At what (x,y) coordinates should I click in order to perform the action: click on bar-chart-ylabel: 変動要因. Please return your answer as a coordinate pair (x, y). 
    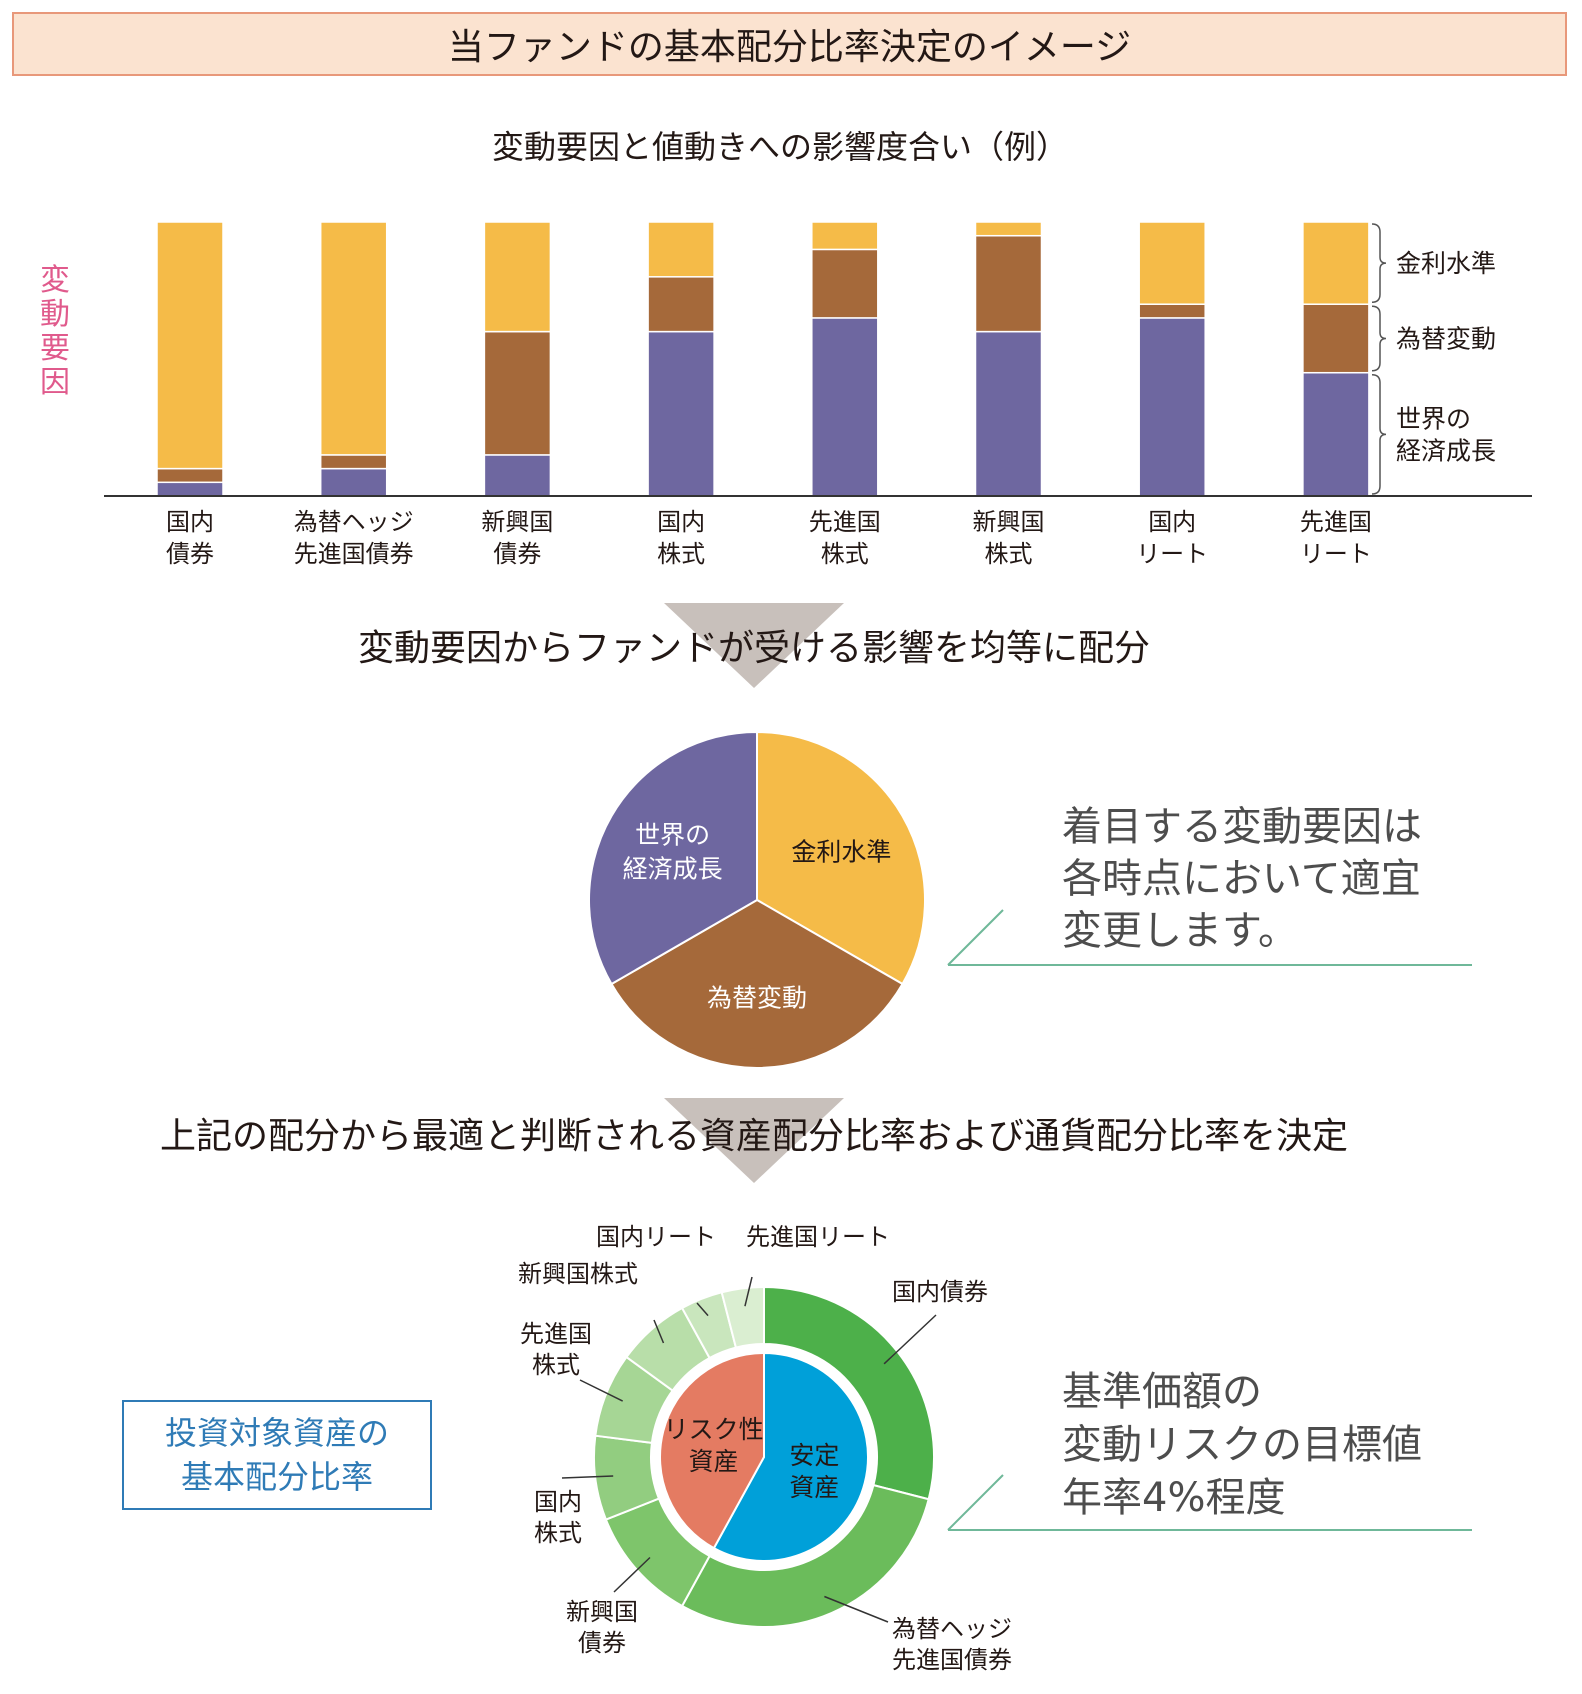
    Looking at the image, I should click on (55, 331).